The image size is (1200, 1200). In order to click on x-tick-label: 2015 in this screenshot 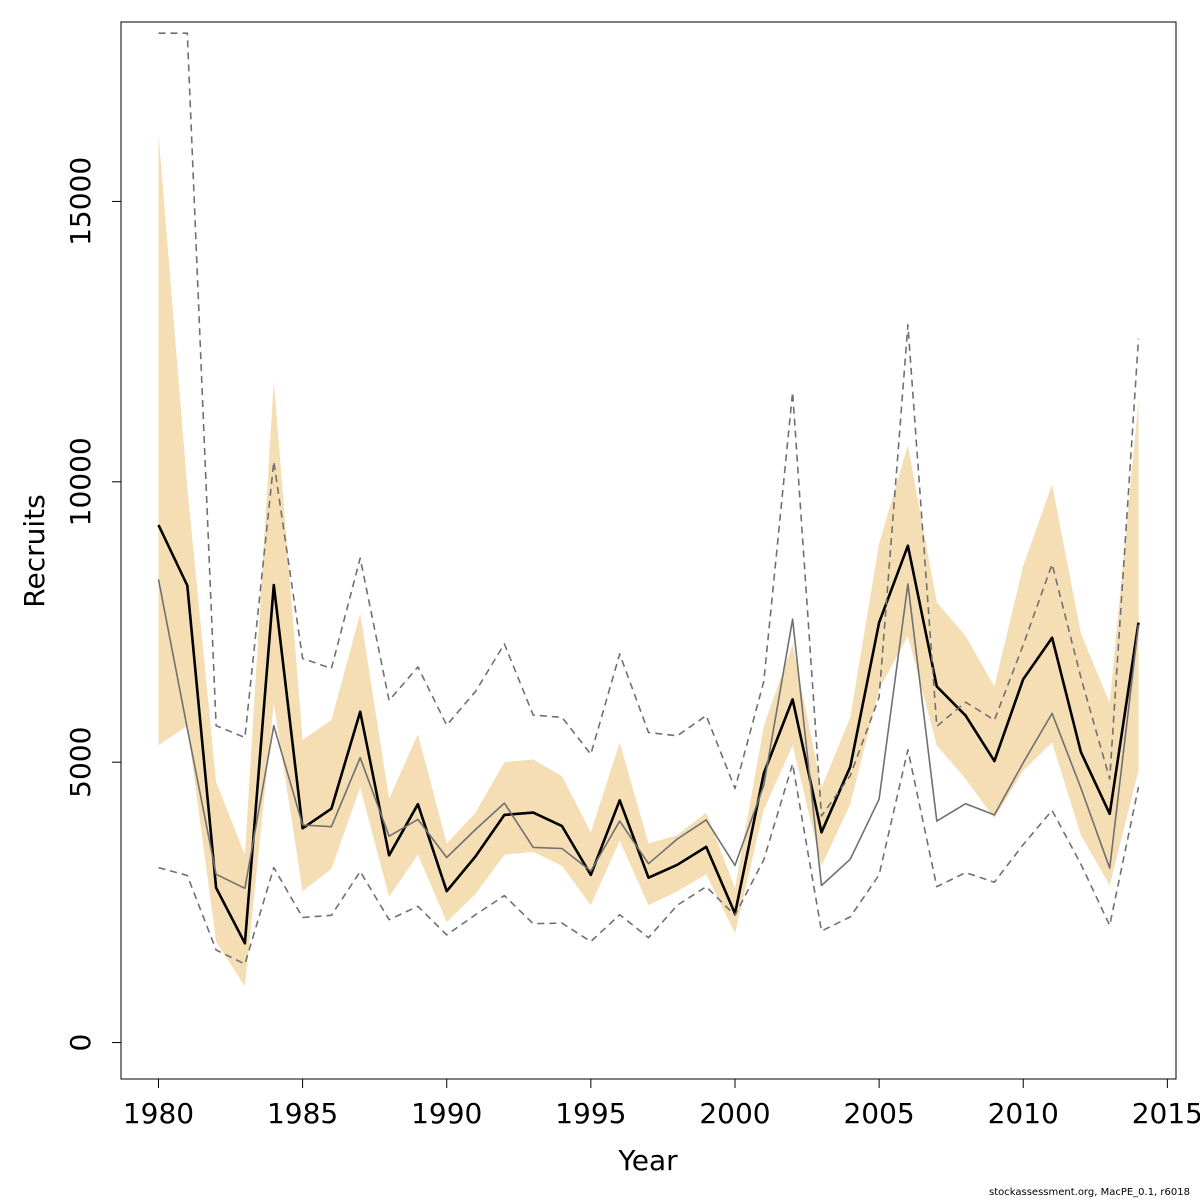, I will do `click(1166, 1113)`.